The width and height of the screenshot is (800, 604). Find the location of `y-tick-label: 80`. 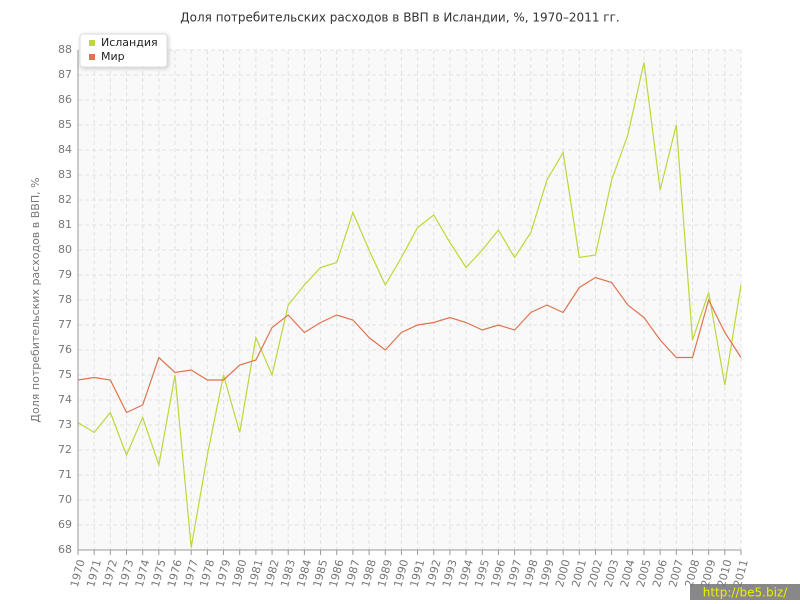

y-tick-label: 80 is located at coordinates (65, 249).